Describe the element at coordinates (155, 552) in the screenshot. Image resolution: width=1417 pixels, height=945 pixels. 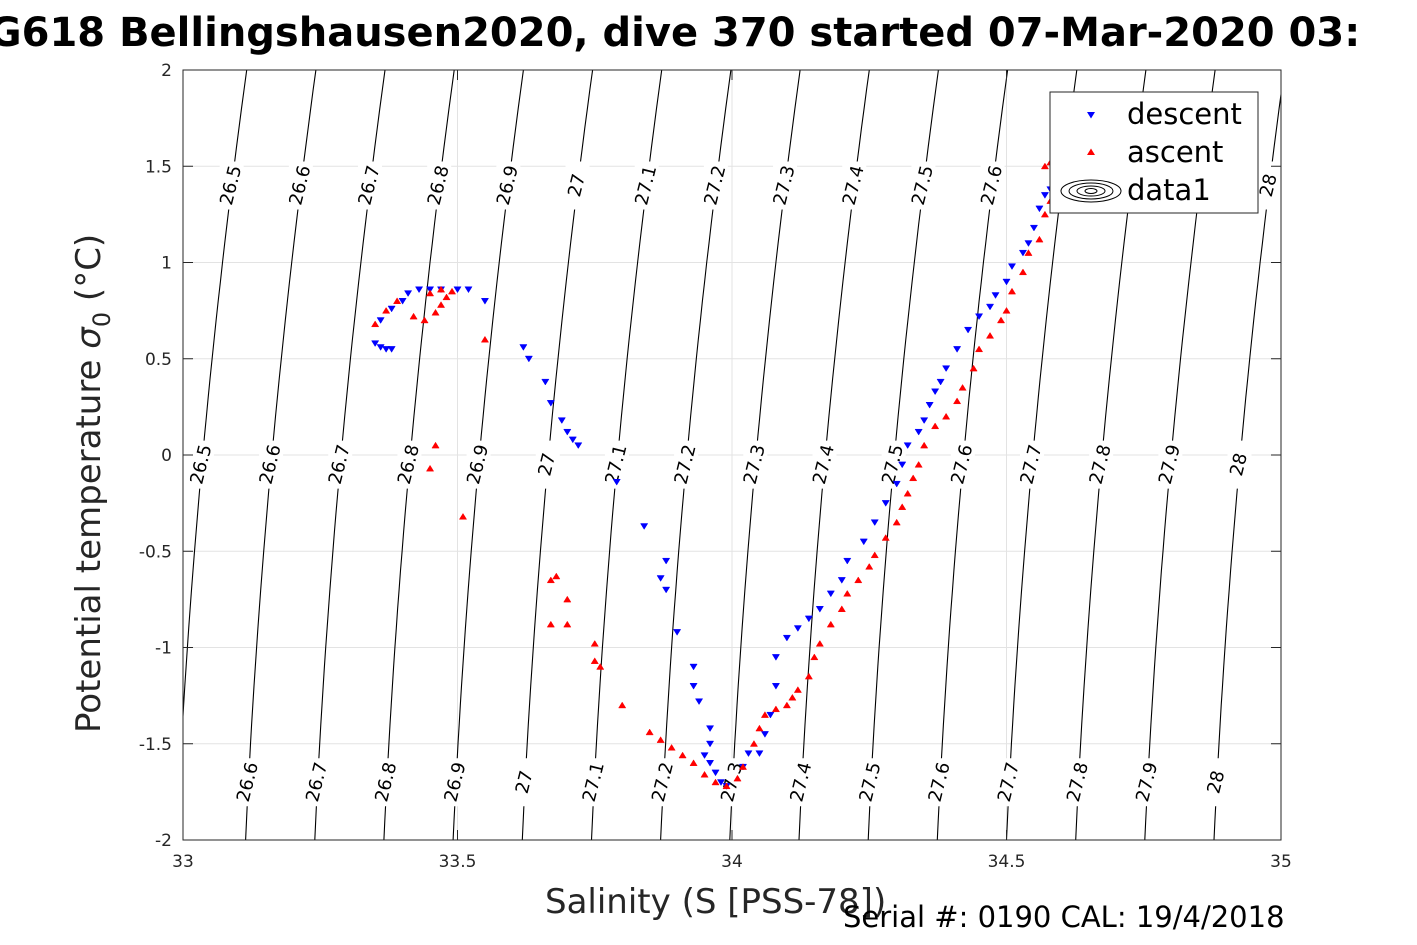
I see `y-tick-label: -0.5` at that location.